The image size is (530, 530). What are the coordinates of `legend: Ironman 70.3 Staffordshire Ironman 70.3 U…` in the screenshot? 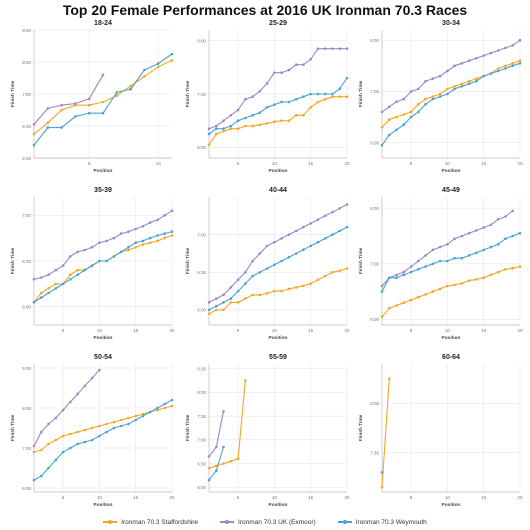 It's located at (265, 522).